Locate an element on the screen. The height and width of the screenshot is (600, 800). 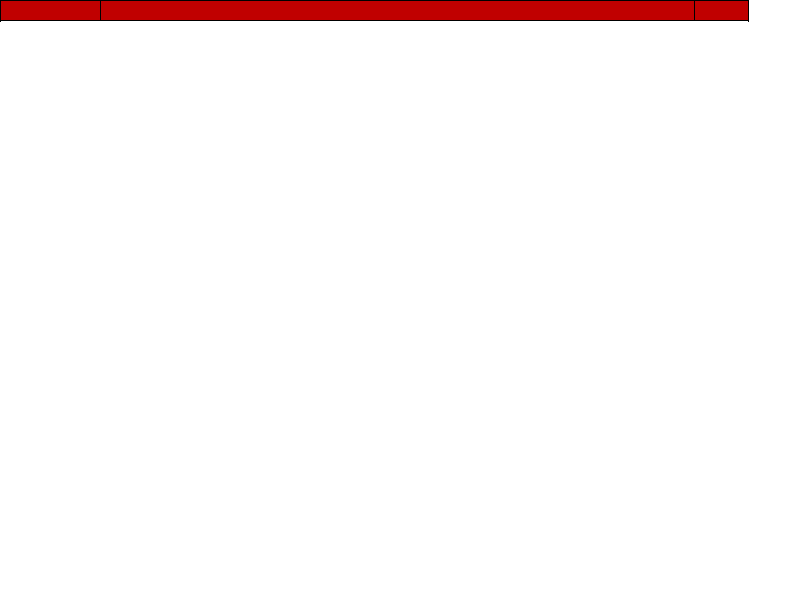
total-header is located at coordinates (722, 10).